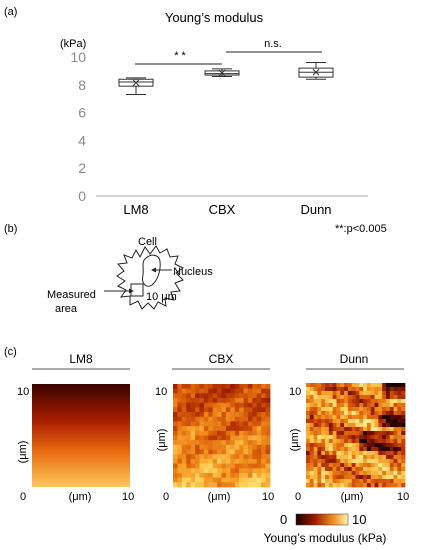  I want to click on significance-label-cbx-dunn: n.s., so click(273, 44).